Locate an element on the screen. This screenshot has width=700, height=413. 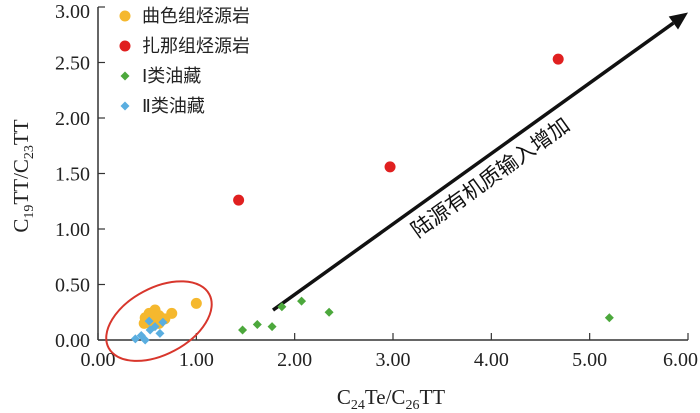
y-axis-ticks: 0.00 0.50 1.00 1.50 2.00 2.50 3.00 is located at coordinates (80, 176).